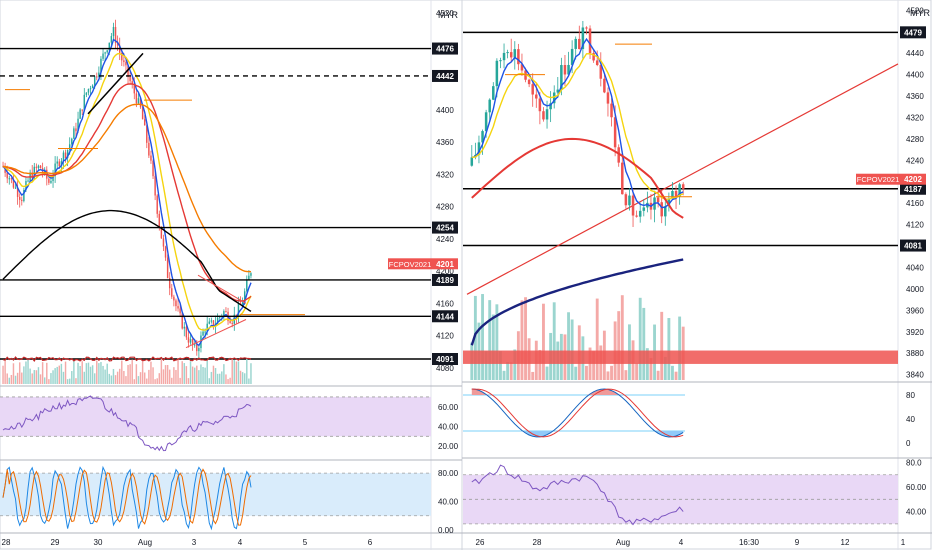 The height and width of the screenshot is (550, 932). Describe the element at coordinates (577, 302) in the screenshot. I see `right-volume-ma-line` at that location.